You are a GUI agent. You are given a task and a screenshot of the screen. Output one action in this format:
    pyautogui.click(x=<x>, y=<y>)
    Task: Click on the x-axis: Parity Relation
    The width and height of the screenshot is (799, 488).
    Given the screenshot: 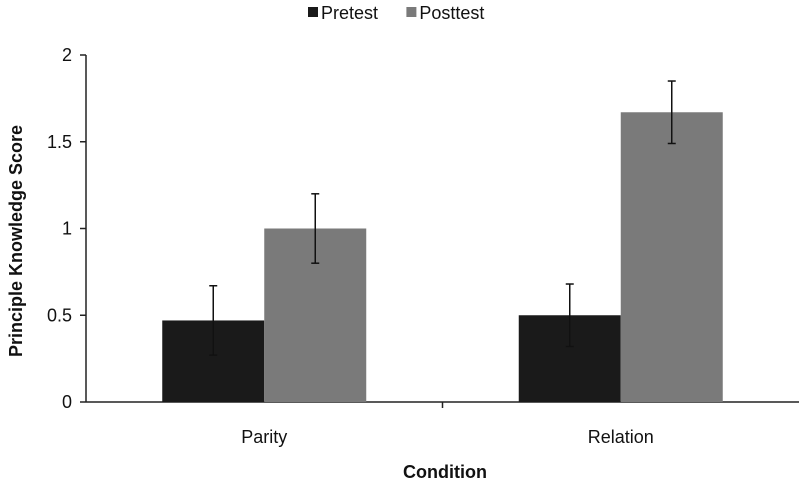 What is the action you would take?
    pyautogui.click(x=442, y=424)
    